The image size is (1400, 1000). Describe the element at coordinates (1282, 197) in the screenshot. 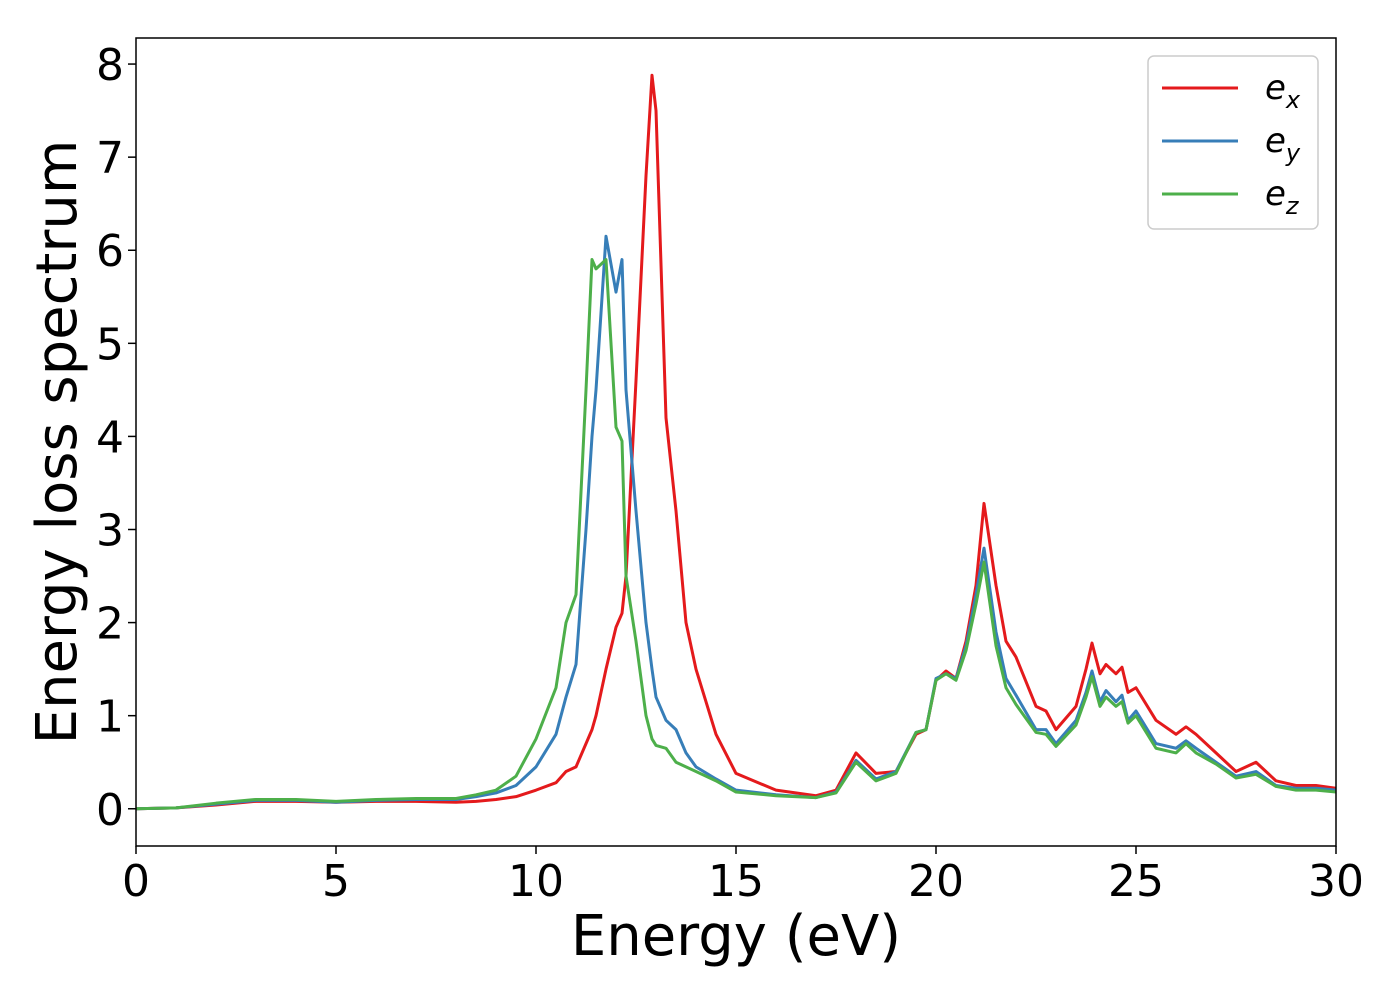

I see `legend-label: ez` at that location.